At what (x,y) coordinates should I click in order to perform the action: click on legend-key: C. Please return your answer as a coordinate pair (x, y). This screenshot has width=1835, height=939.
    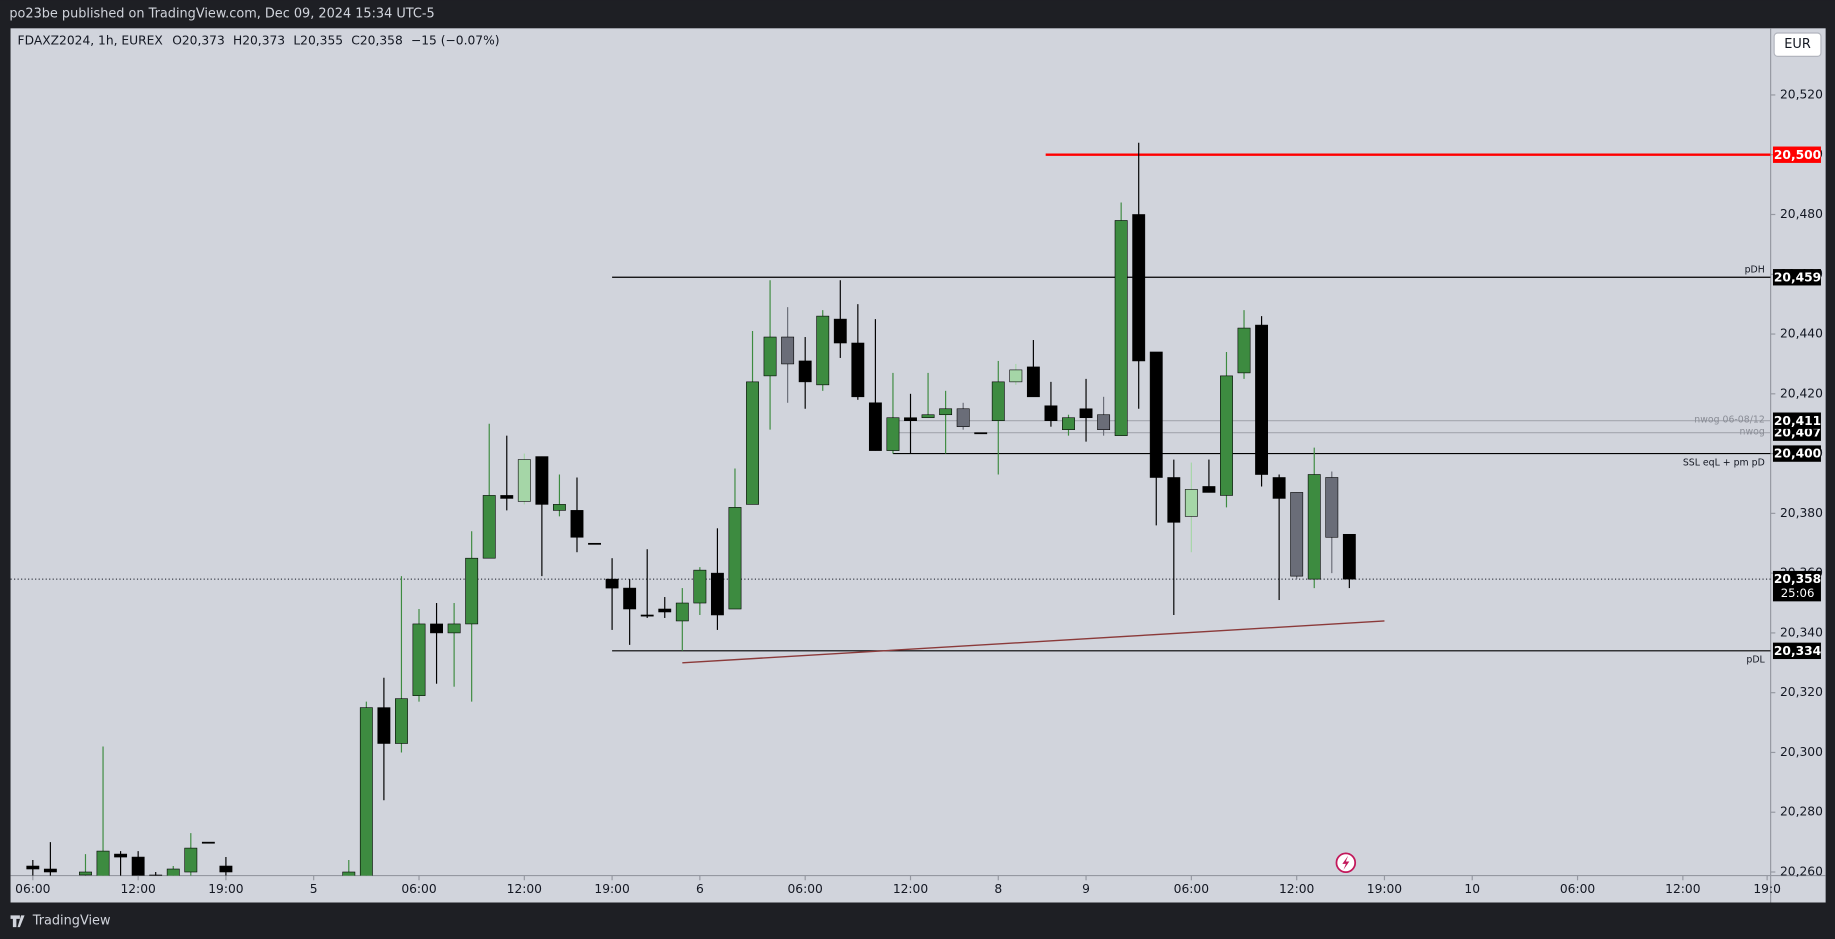
    Looking at the image, I should click on (355, 41).